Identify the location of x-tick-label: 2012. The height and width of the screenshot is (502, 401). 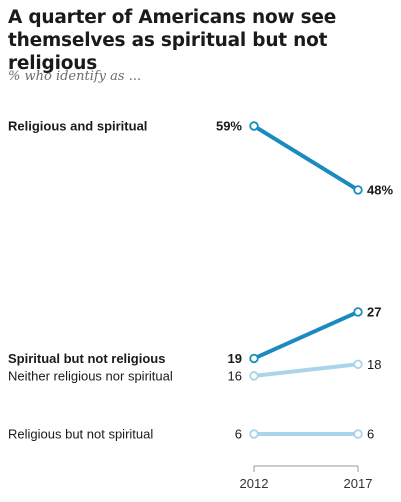
(254, 483).